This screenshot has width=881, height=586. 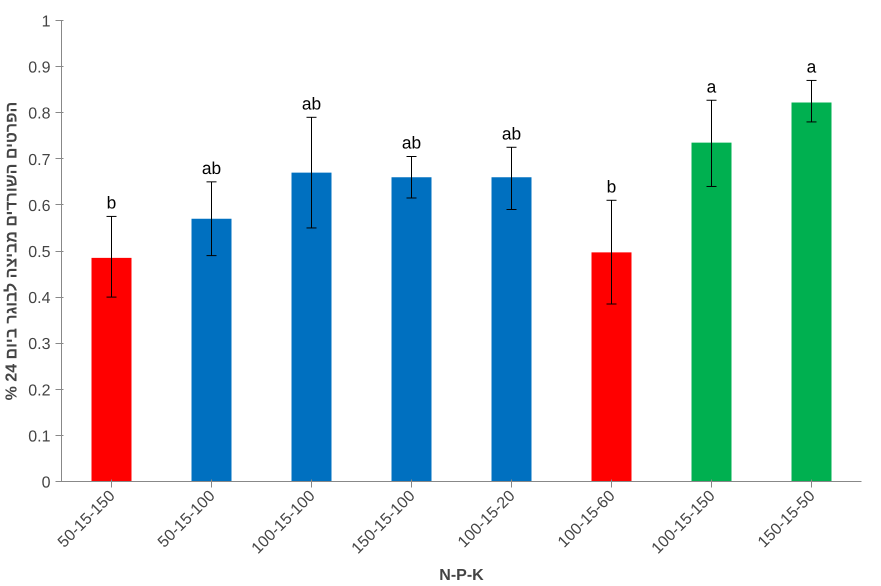 I want to click on y-tick-label: 0.6, so click(x=39, y=206).